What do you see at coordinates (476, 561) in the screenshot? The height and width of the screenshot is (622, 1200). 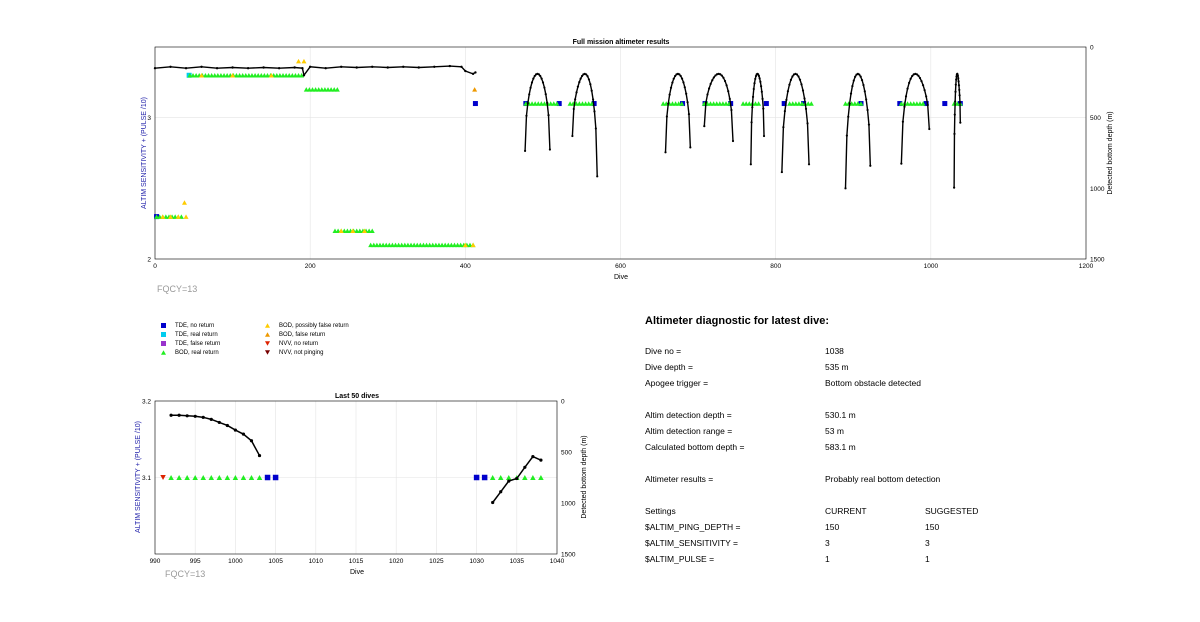 I see `x-tick-label: 1030` at bounding box center [476, 561].